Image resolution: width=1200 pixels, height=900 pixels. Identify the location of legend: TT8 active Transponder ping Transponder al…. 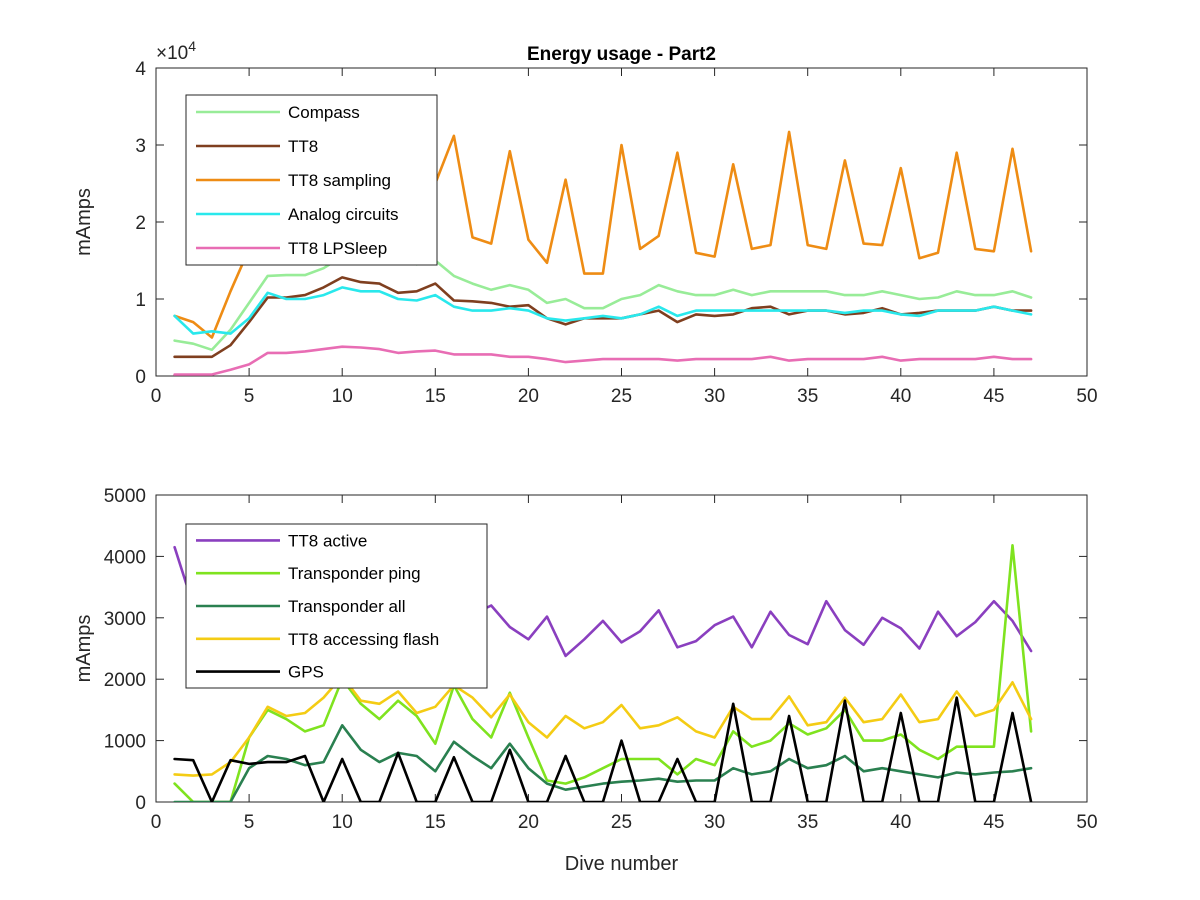
(336, 606).